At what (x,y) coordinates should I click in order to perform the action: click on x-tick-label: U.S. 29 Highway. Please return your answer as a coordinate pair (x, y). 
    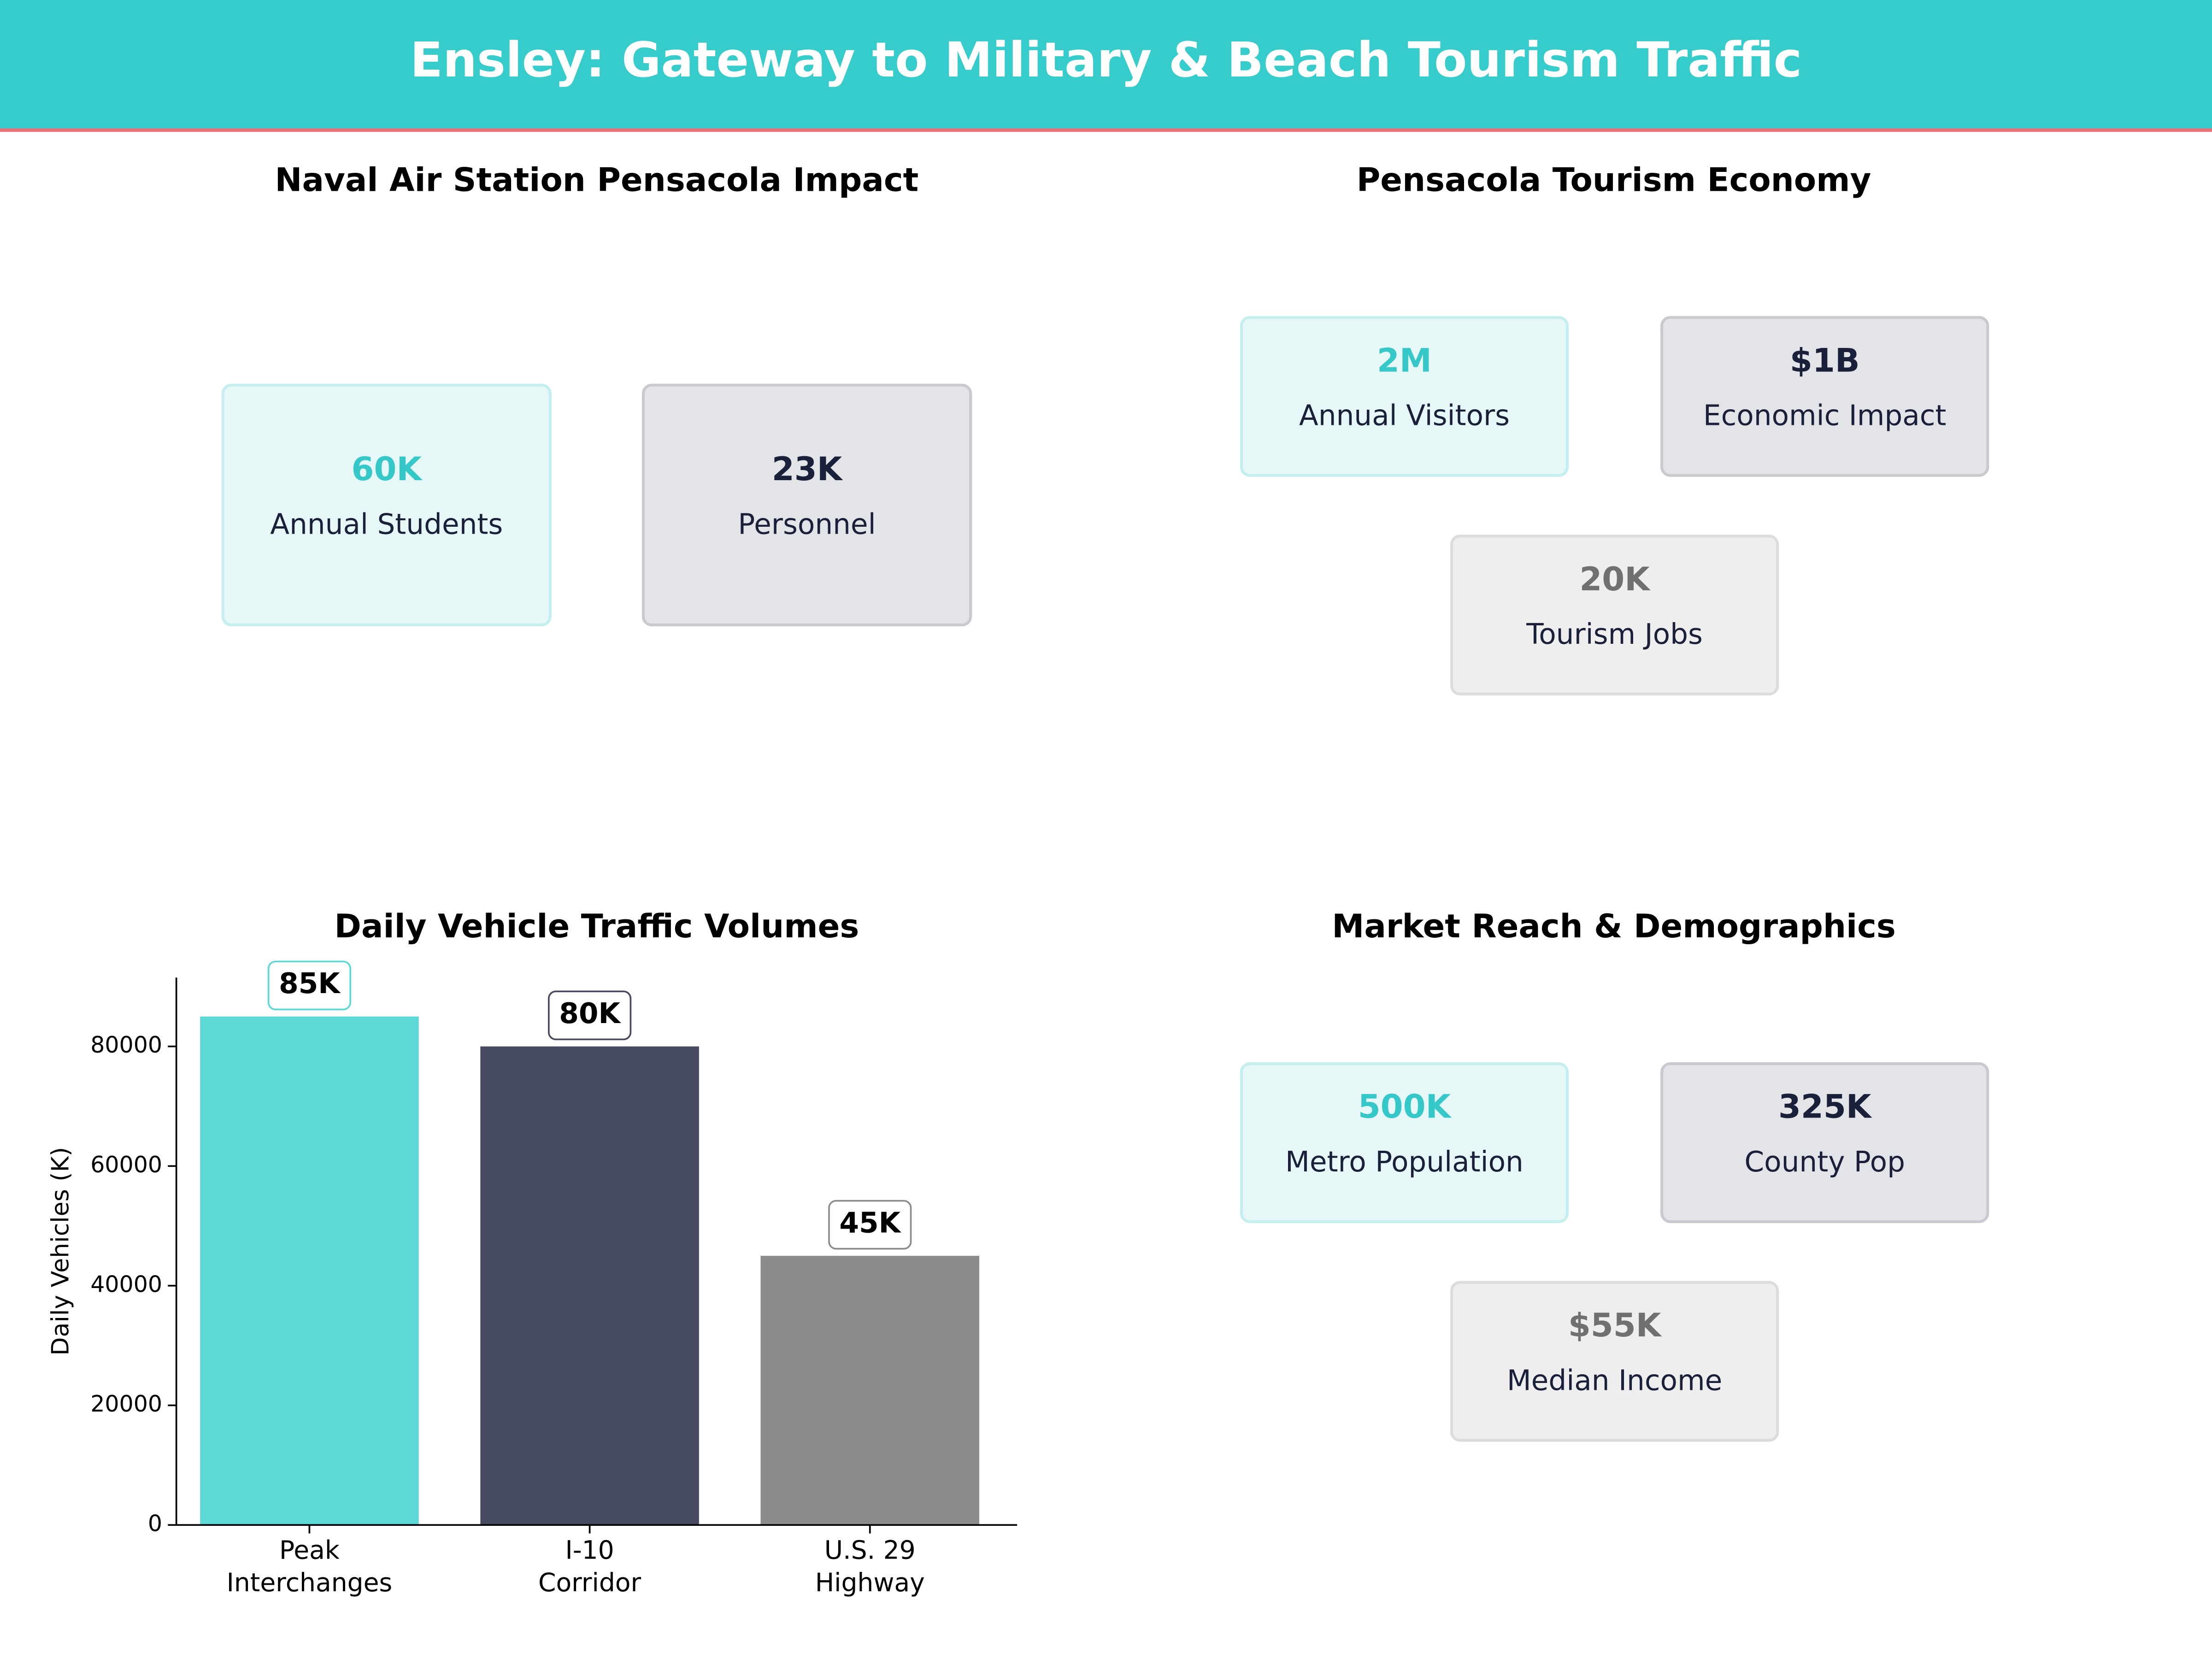
    Looking at the image, I should click on (870, 1566).